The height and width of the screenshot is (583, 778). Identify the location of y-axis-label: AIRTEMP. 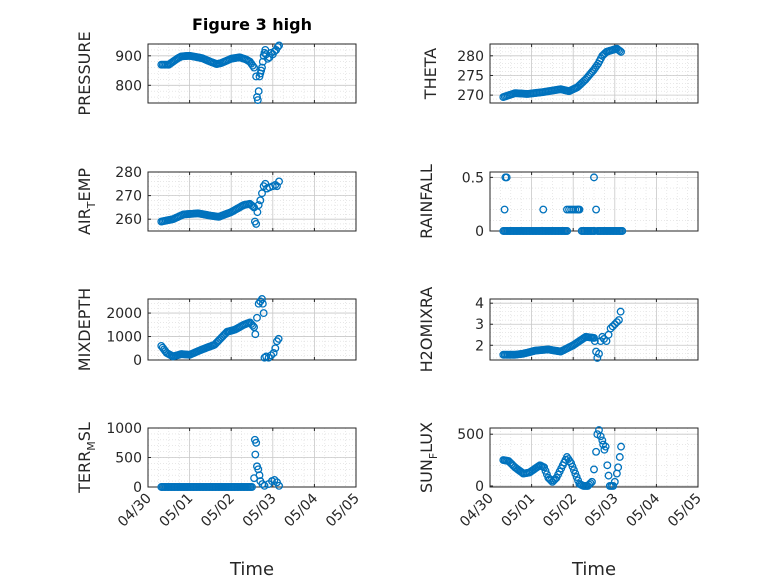
(86, 201).